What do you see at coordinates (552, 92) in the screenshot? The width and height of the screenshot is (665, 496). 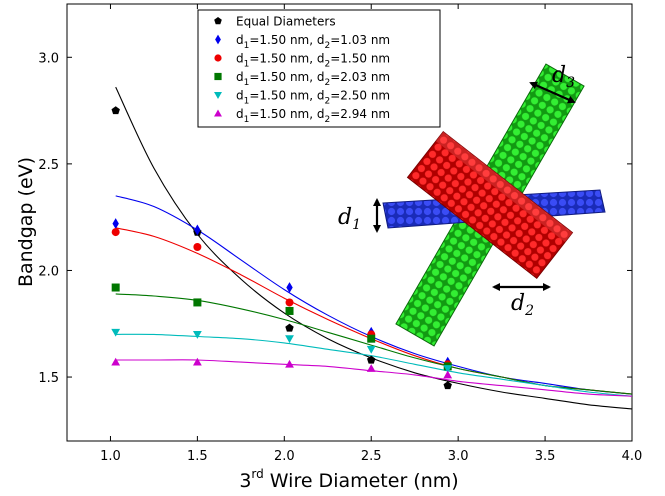 I see `d3-arrow` at bounding box center [552, 92].